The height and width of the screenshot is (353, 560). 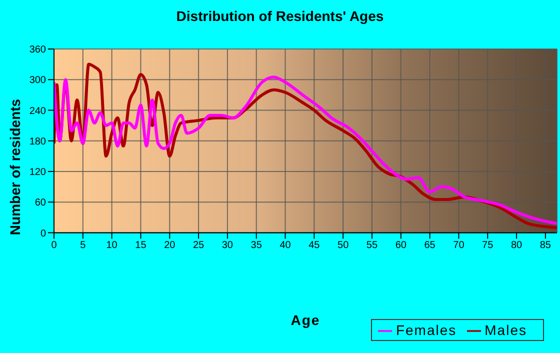 What do you see at coordinates (37, 142) in the screenshot?
I see `y-tick-label: 180` at bounding box center [37, 142].